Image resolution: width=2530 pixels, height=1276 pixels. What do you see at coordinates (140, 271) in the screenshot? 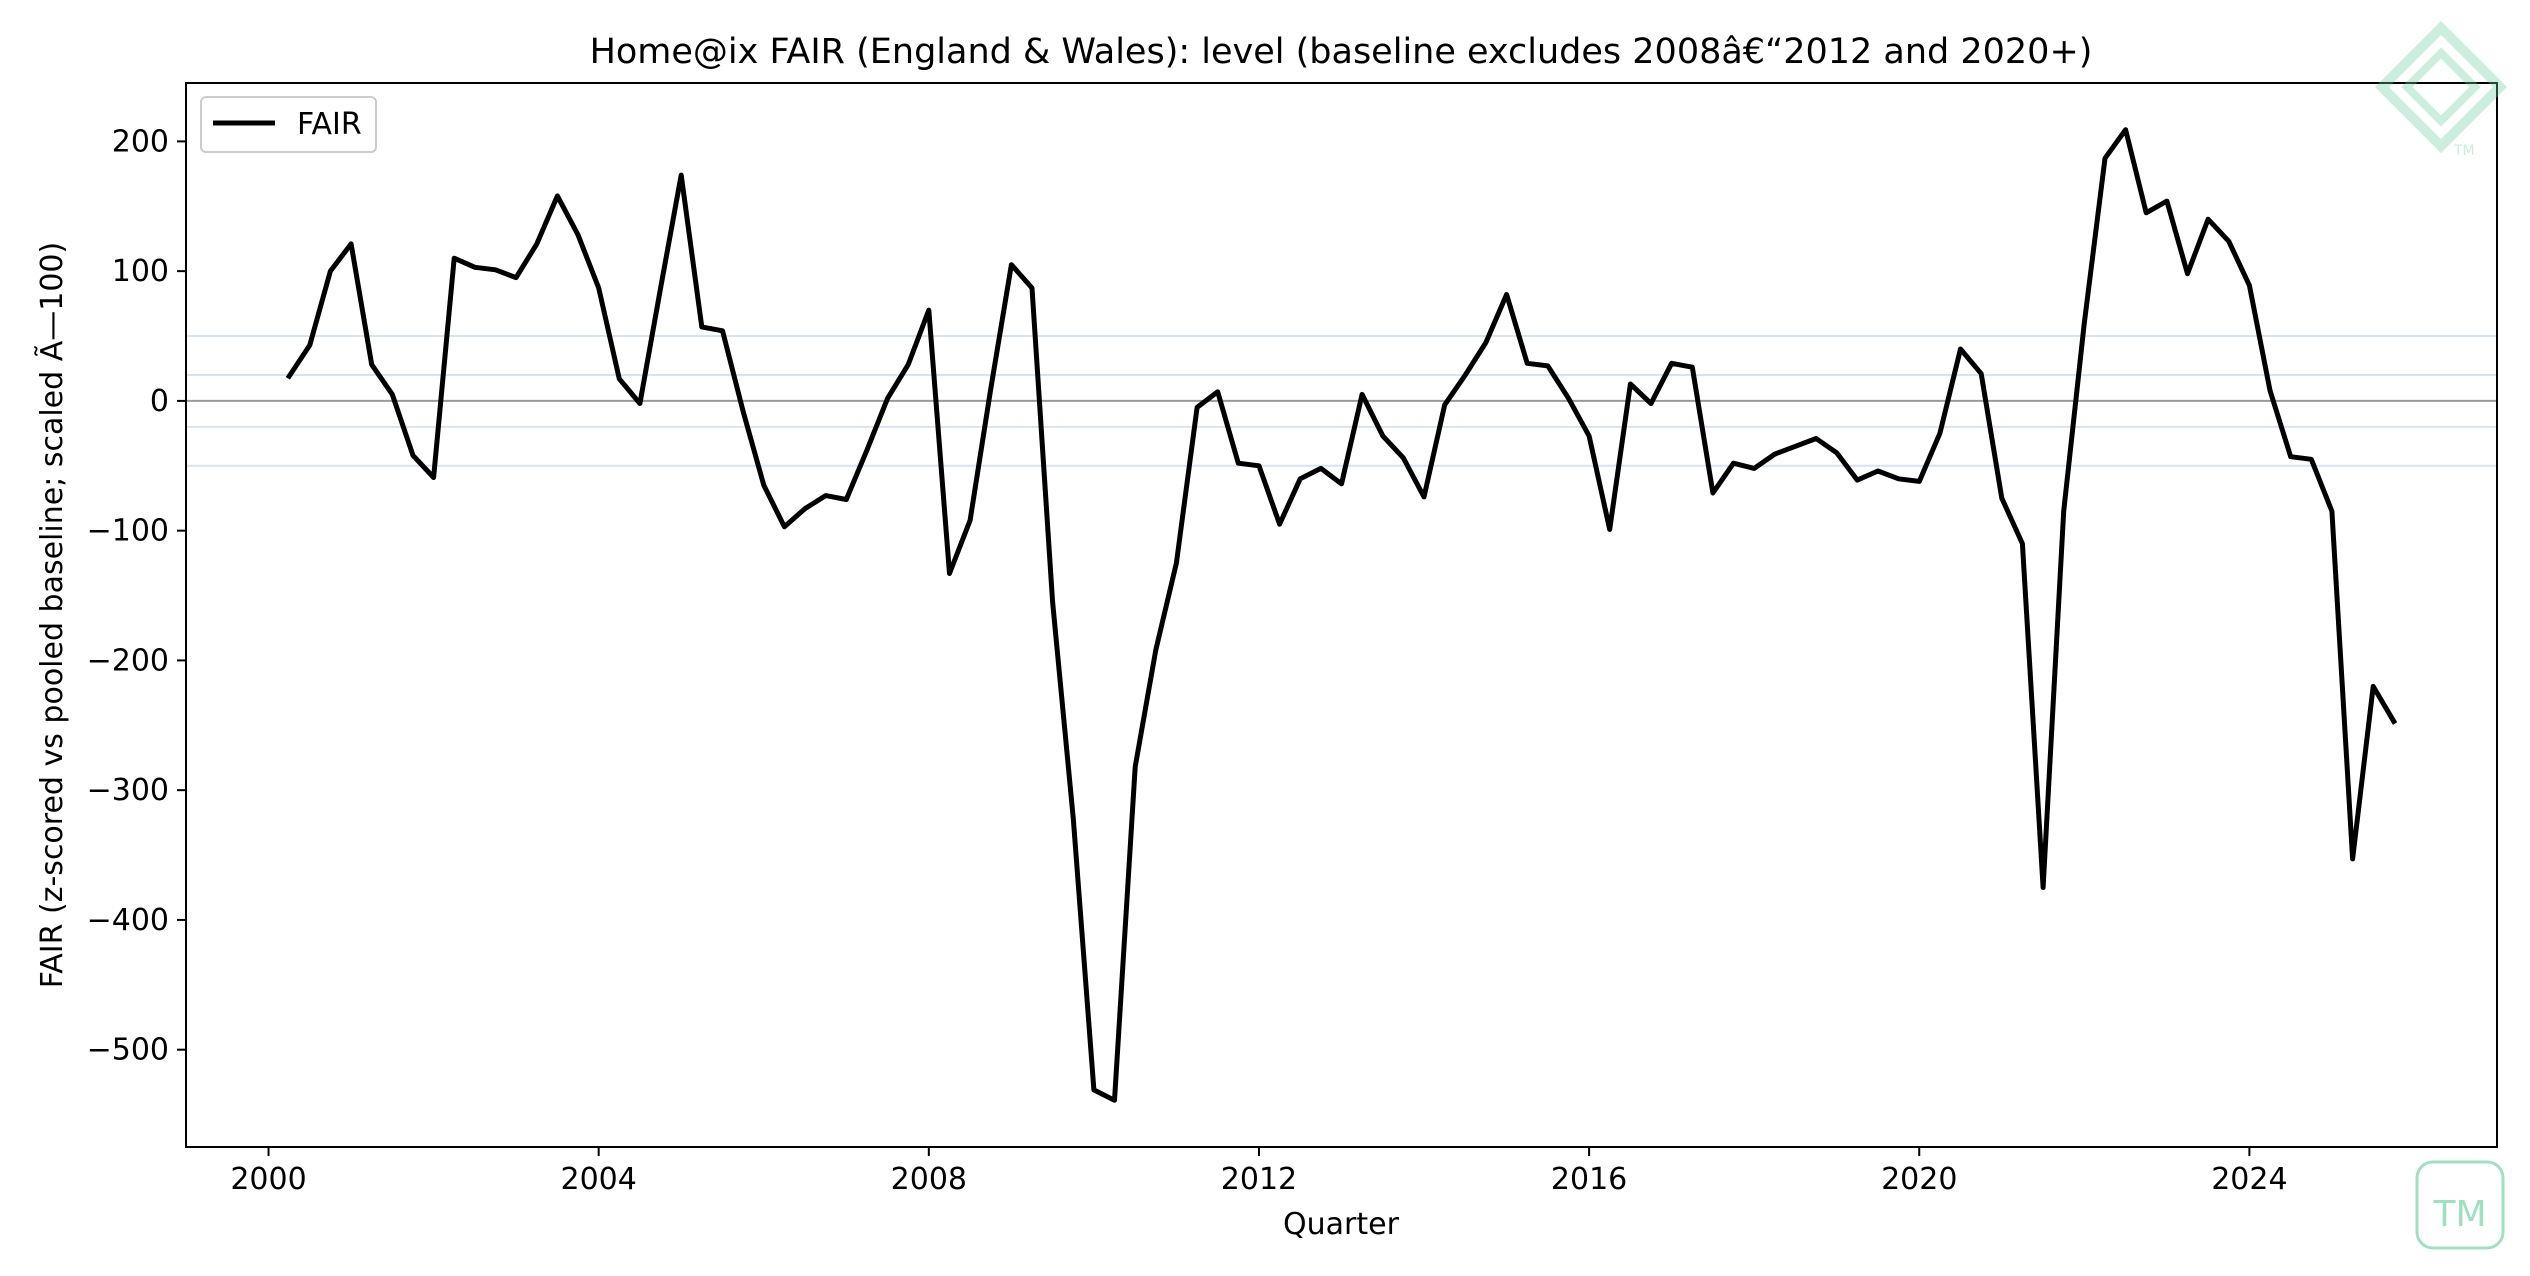
I see `y-tick-label: 100` at bounding box center [140, 271].